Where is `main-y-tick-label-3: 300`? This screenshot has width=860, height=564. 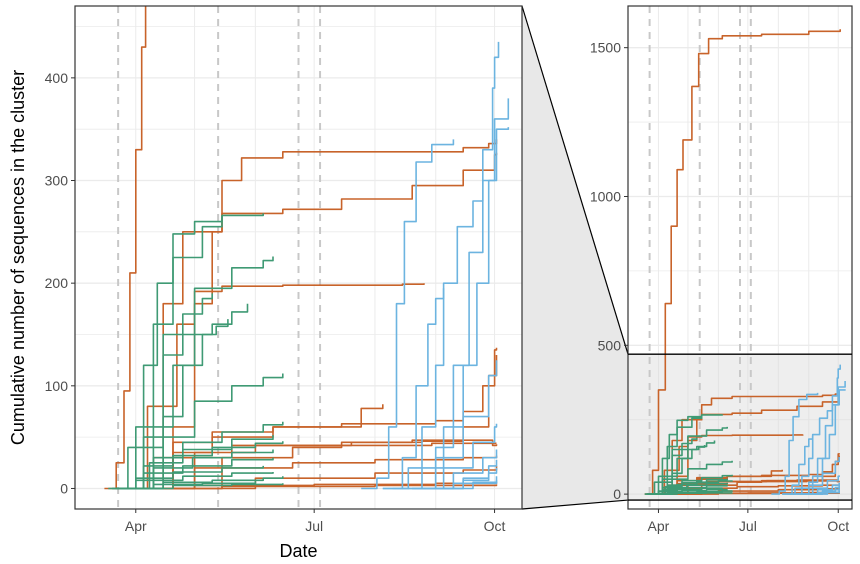
main-y-tick-label-3: 300 is located at coordinates (57, 181).